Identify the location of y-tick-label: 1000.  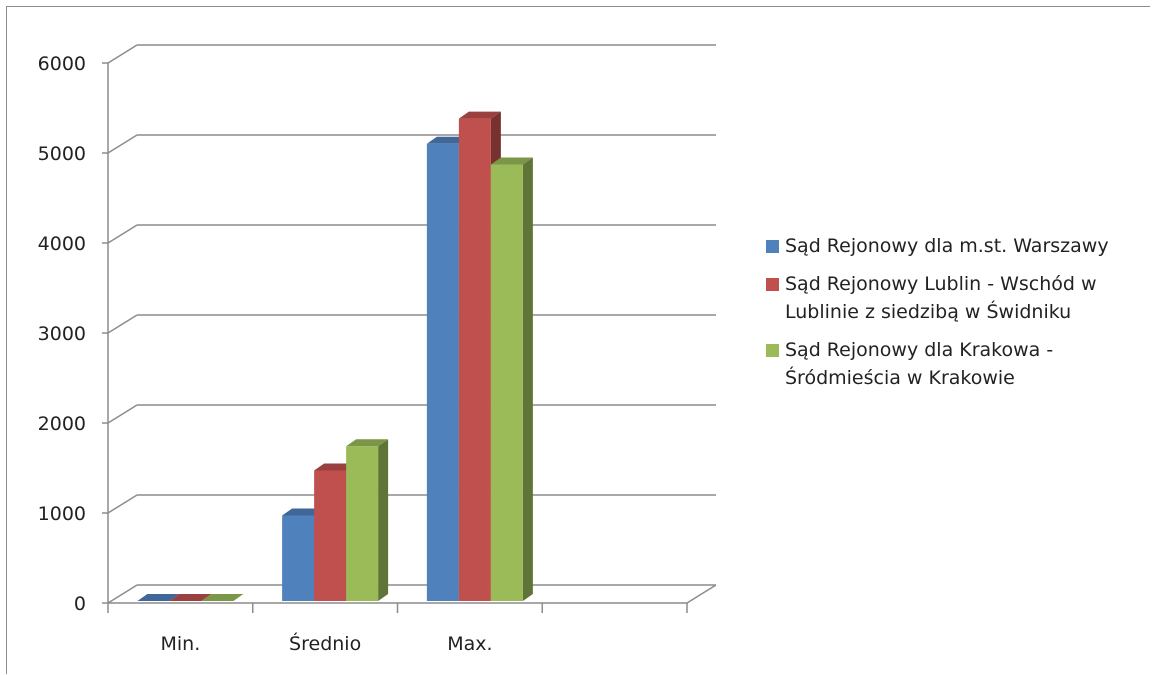
(62, 514).